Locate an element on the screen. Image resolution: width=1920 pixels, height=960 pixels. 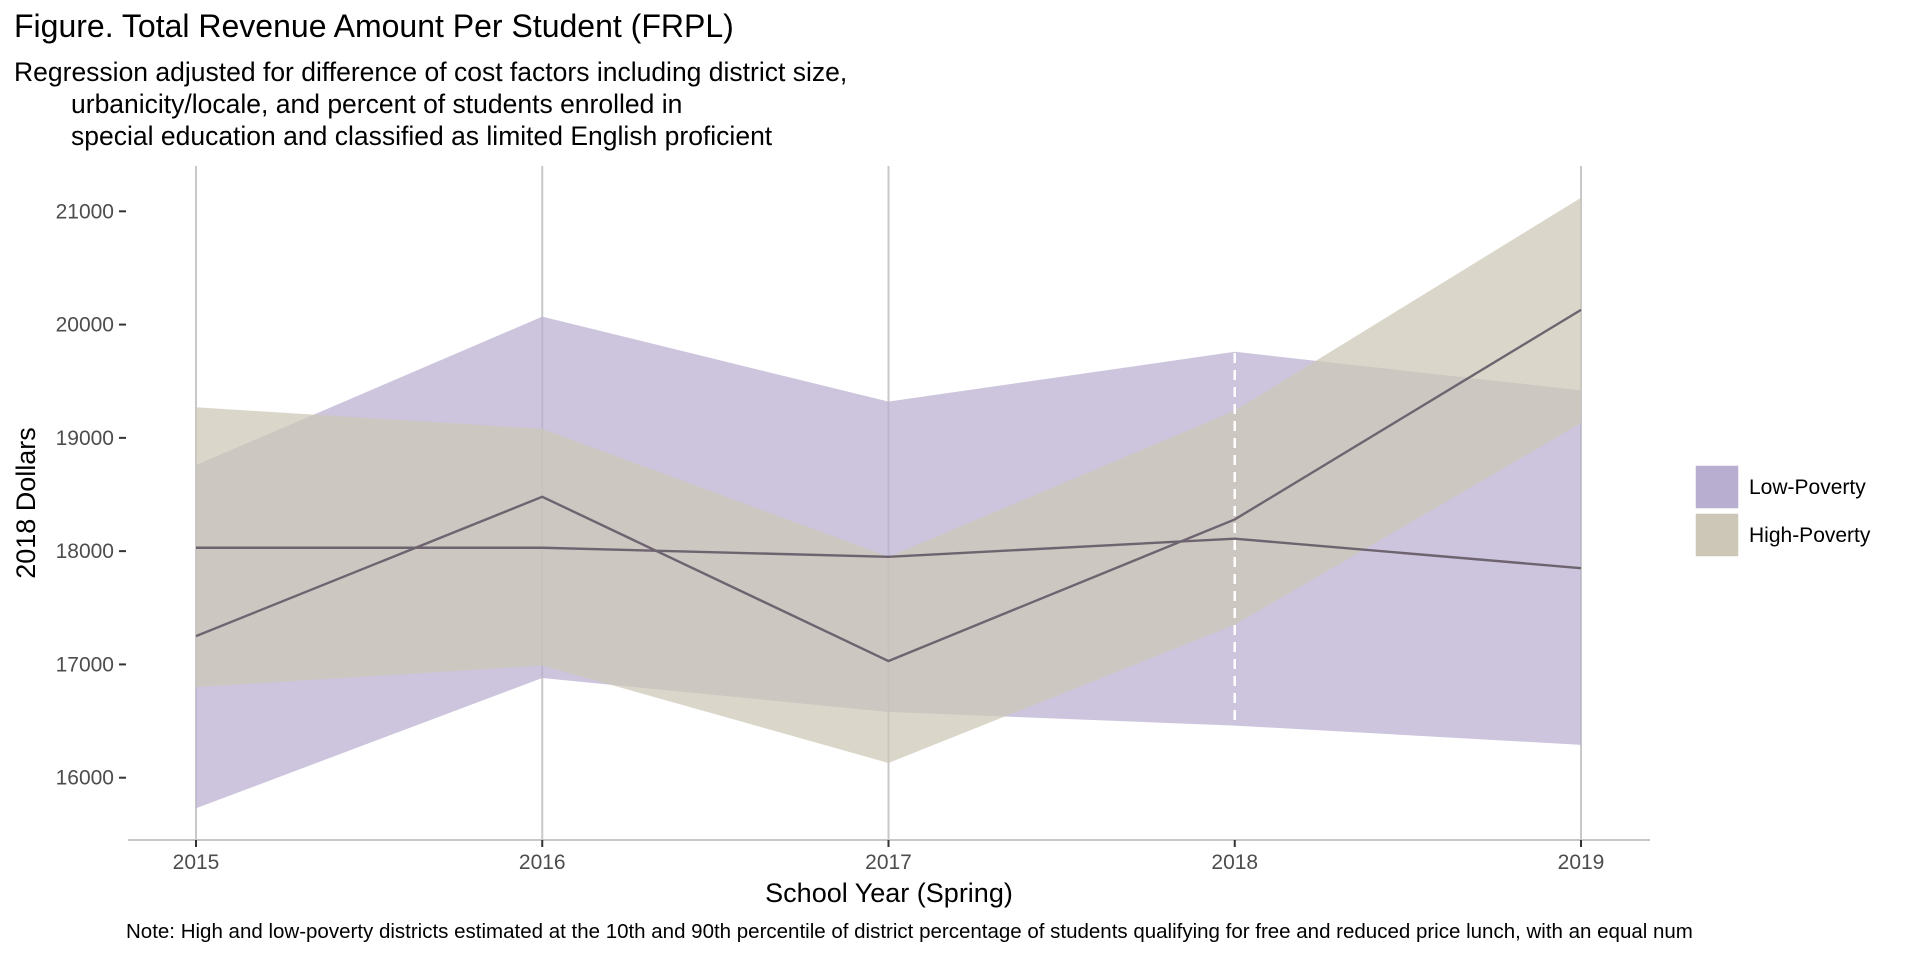
y-tick-label-17000: 17000 is located at coordinates (85, 664).